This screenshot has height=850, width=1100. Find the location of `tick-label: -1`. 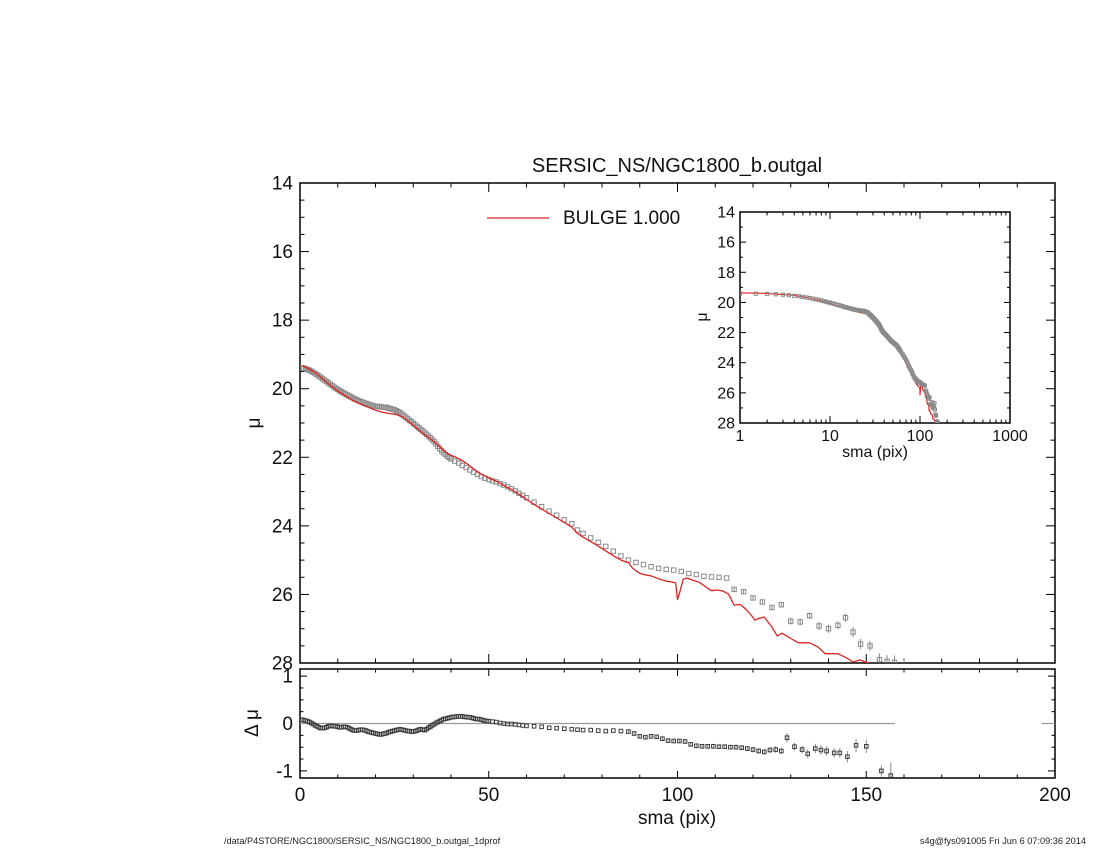

tick-label: -1 is located at coordinates (284, 771).